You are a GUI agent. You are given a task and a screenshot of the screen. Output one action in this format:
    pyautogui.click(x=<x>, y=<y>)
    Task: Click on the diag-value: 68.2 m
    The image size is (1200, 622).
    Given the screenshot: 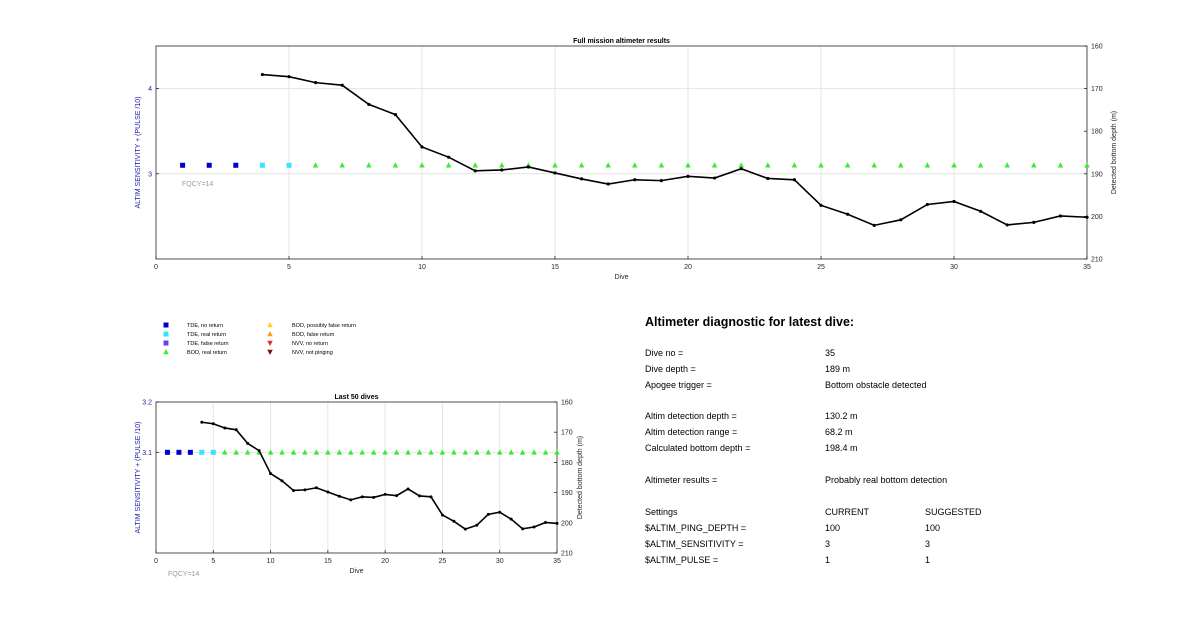 What is the action you would take?
    pyautogui.click(x=839, y=432)
    